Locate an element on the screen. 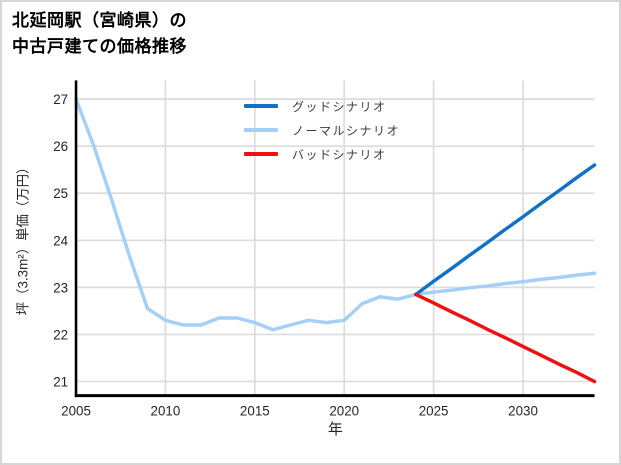 The width and height of the screenshot is (621, 465). legend-item-bad-scenario: バッドシナリオ is located at coordinates (322, 154).